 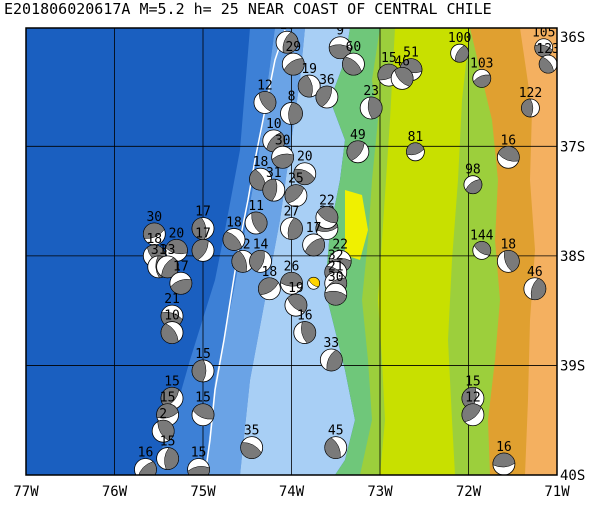 What do you see at coordinates (411, 53) in the screenshot?
I see `event-depth-label: 51` at bounding box center [411, 53].